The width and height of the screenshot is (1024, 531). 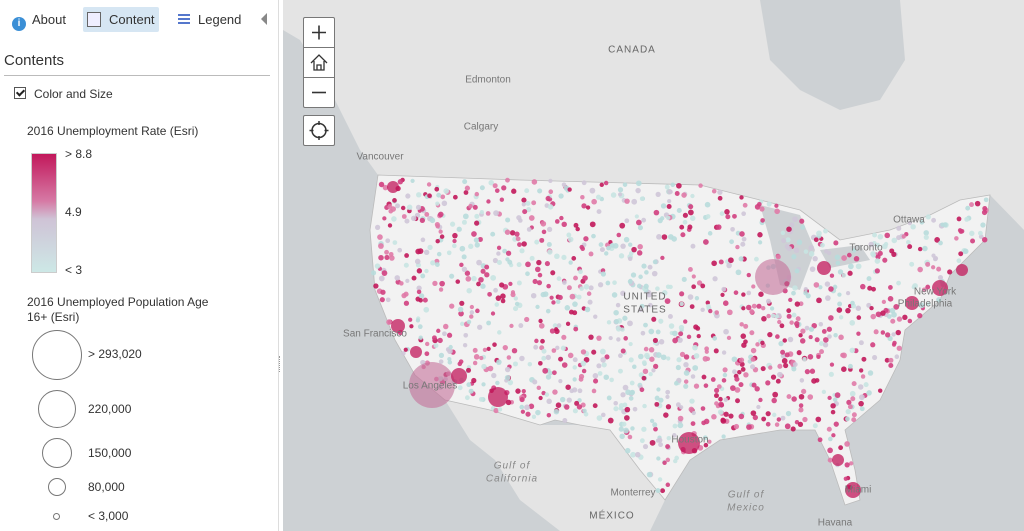 What do you see at coordinates (63, 94) in the screenshot?
I see `layer-toggle: Color and Size` at bounding box center [63, 94].